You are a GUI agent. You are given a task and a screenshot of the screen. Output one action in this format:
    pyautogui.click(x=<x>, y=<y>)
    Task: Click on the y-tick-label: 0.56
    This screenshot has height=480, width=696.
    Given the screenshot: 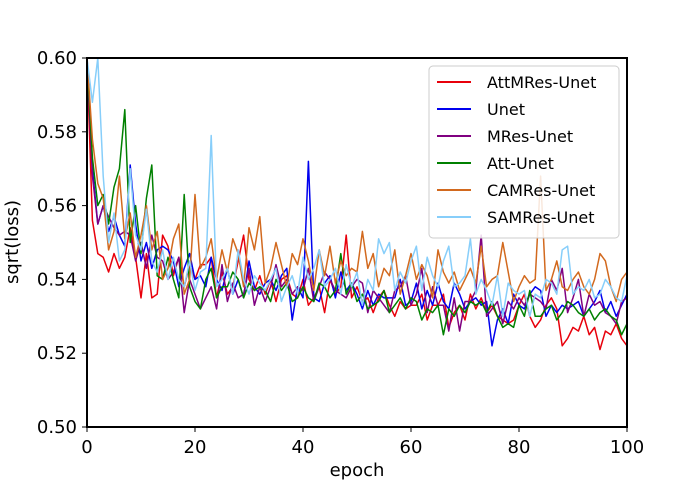 What is the action you would take?
    pyautogui.click(x=57, y=206)
    